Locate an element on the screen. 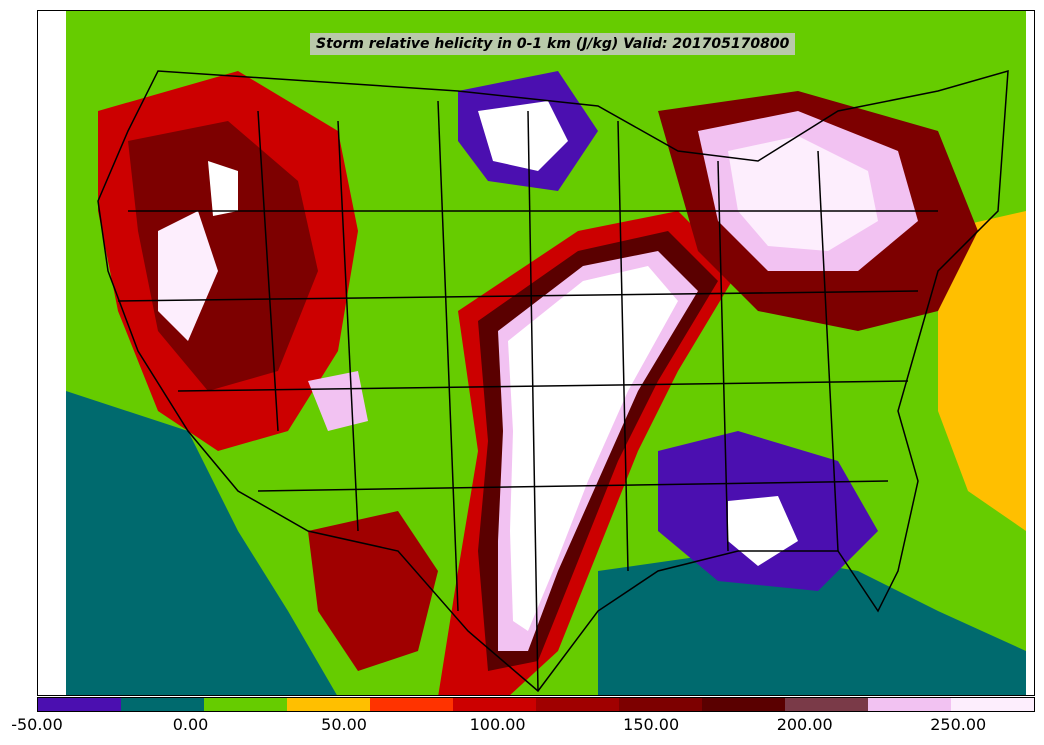 Image resolution: width=1044 pixels, height=745 pixels. southwest-red-band is located at coordinates (373, 591).